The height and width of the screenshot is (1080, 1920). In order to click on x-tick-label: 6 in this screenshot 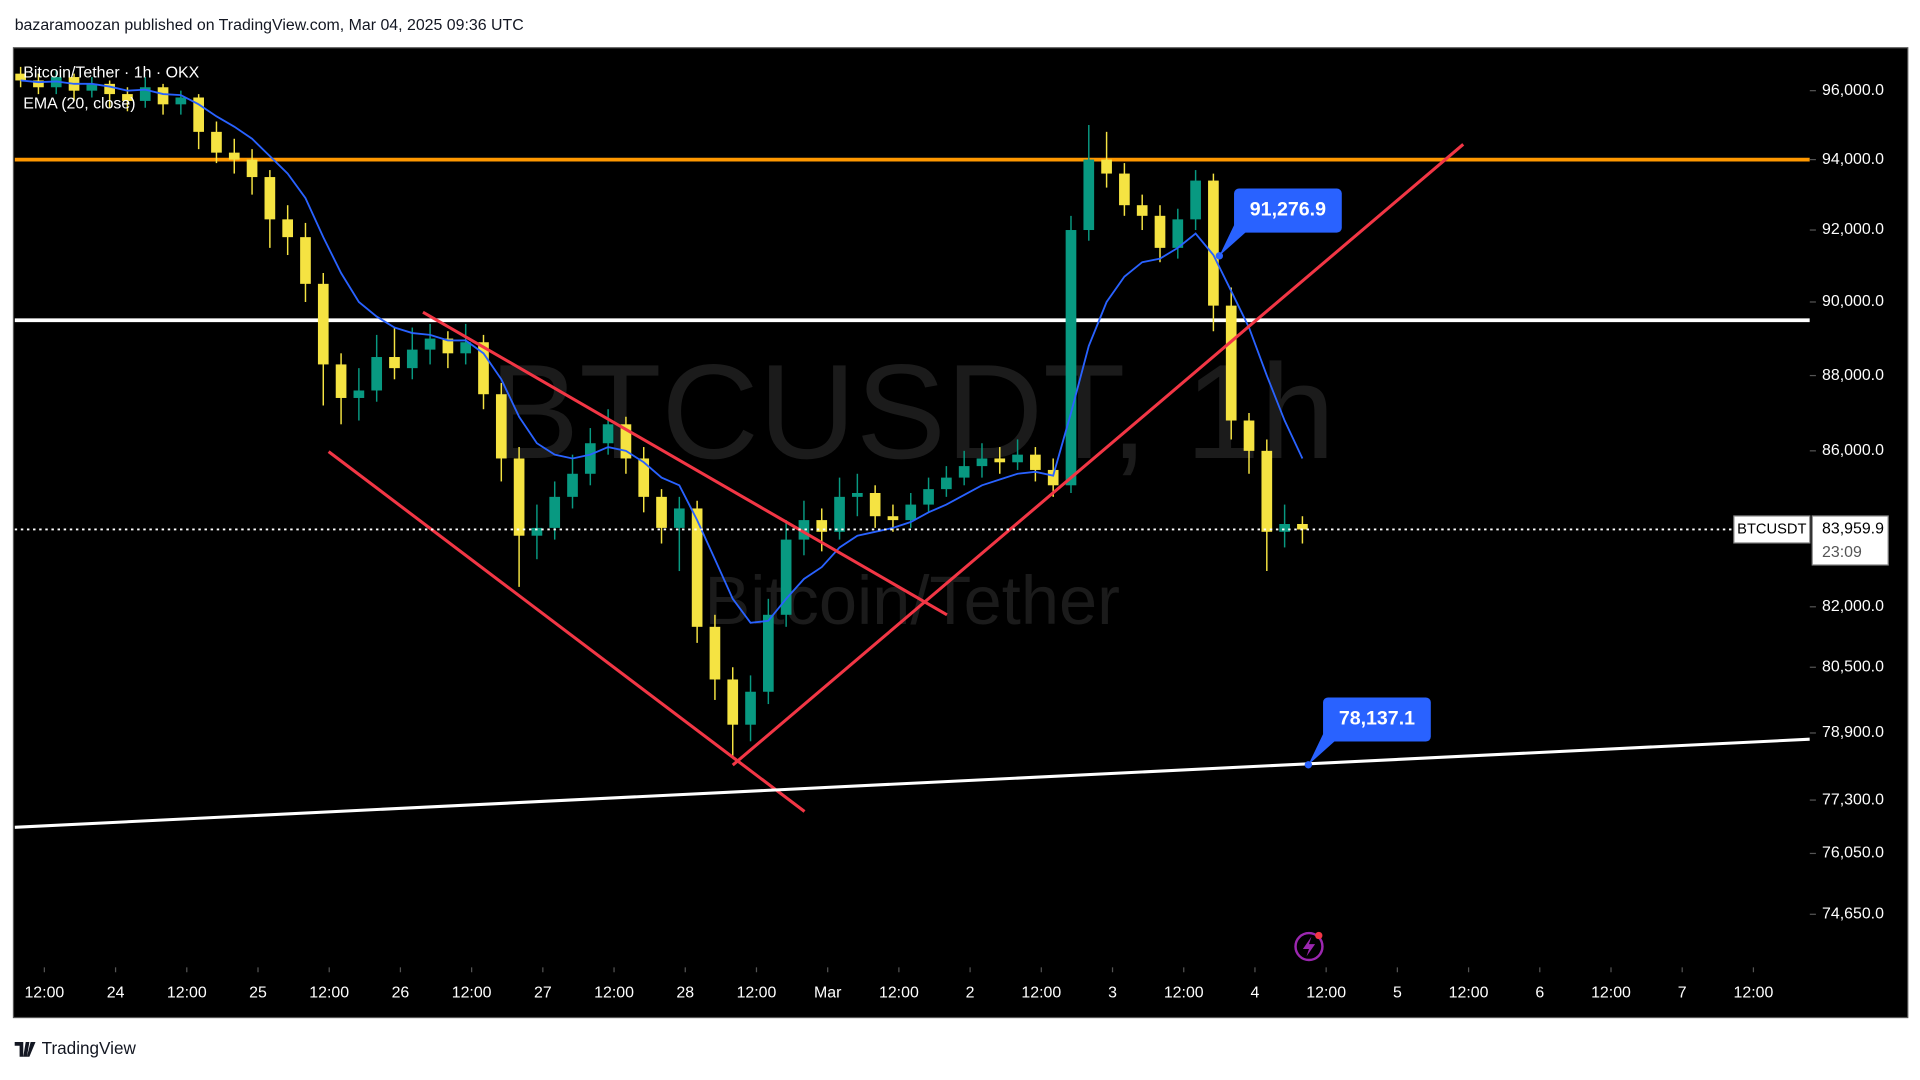, I will do `click(1539, 992)`.